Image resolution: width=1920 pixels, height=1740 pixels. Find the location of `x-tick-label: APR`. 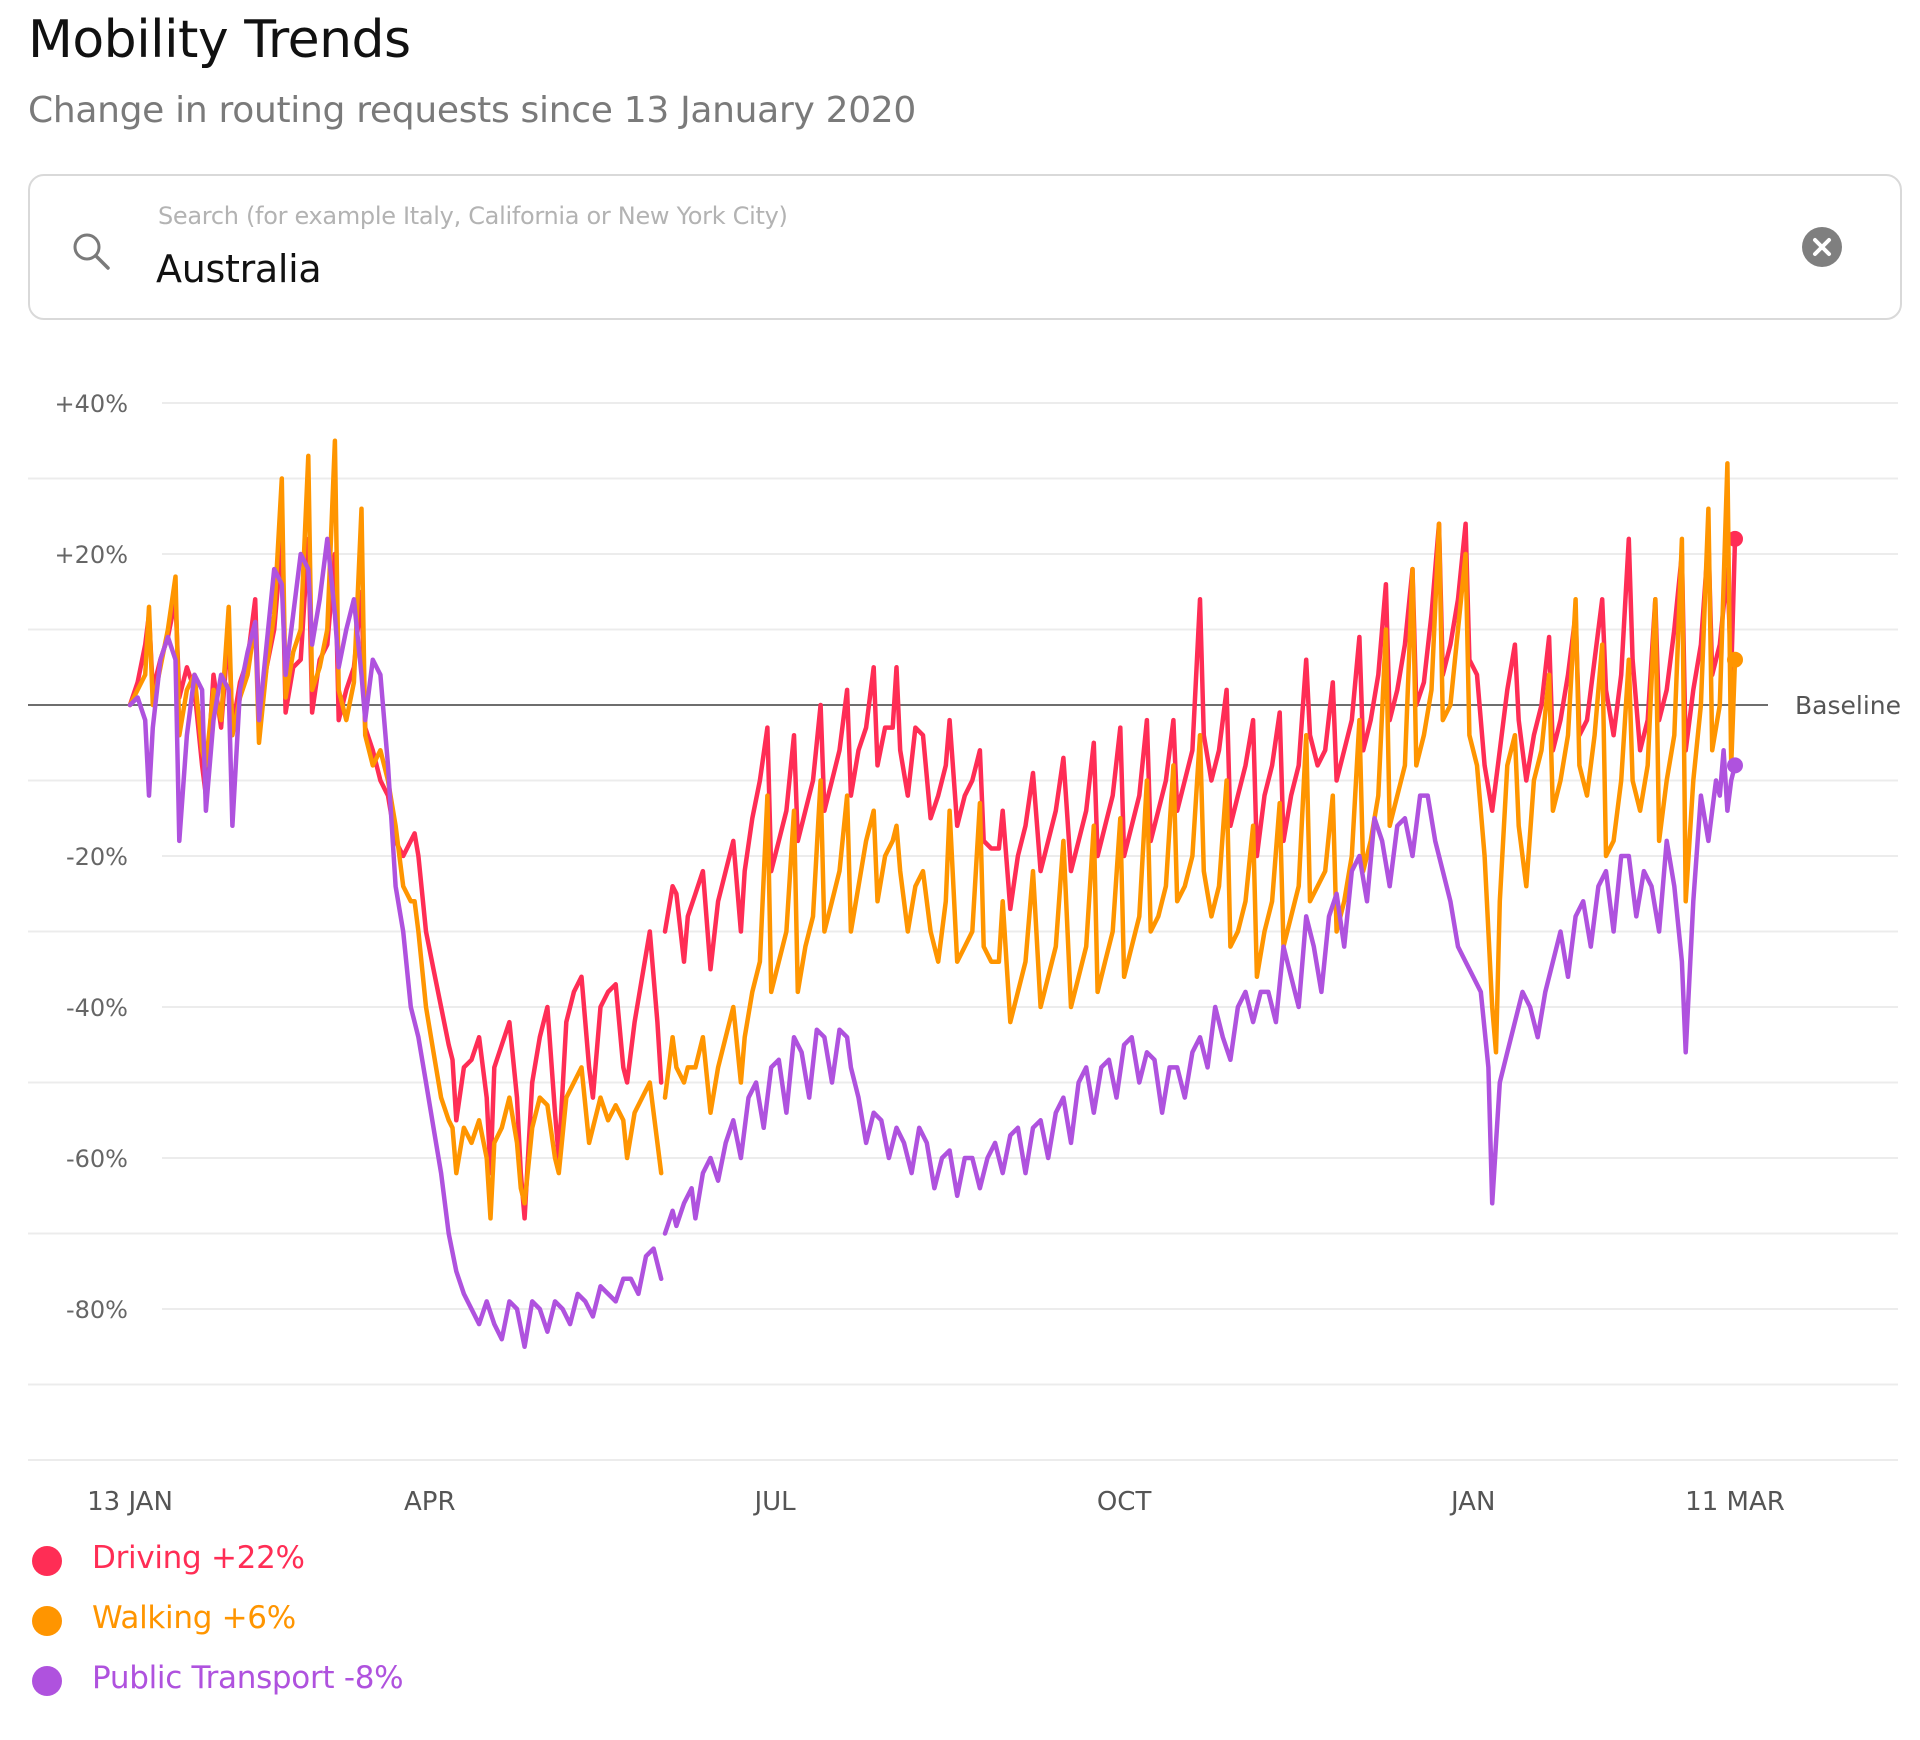

x-tick-label: APR is located at coordinates (430, 1502).